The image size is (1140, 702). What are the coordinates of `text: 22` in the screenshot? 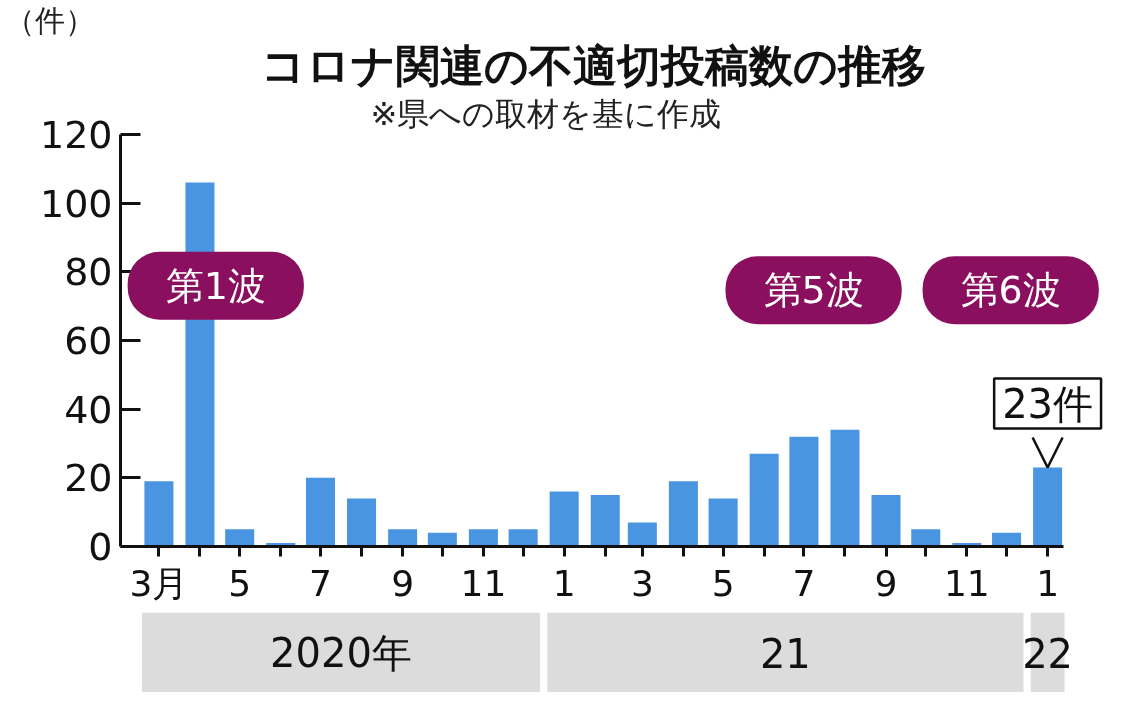 It's located at (1048, 653).